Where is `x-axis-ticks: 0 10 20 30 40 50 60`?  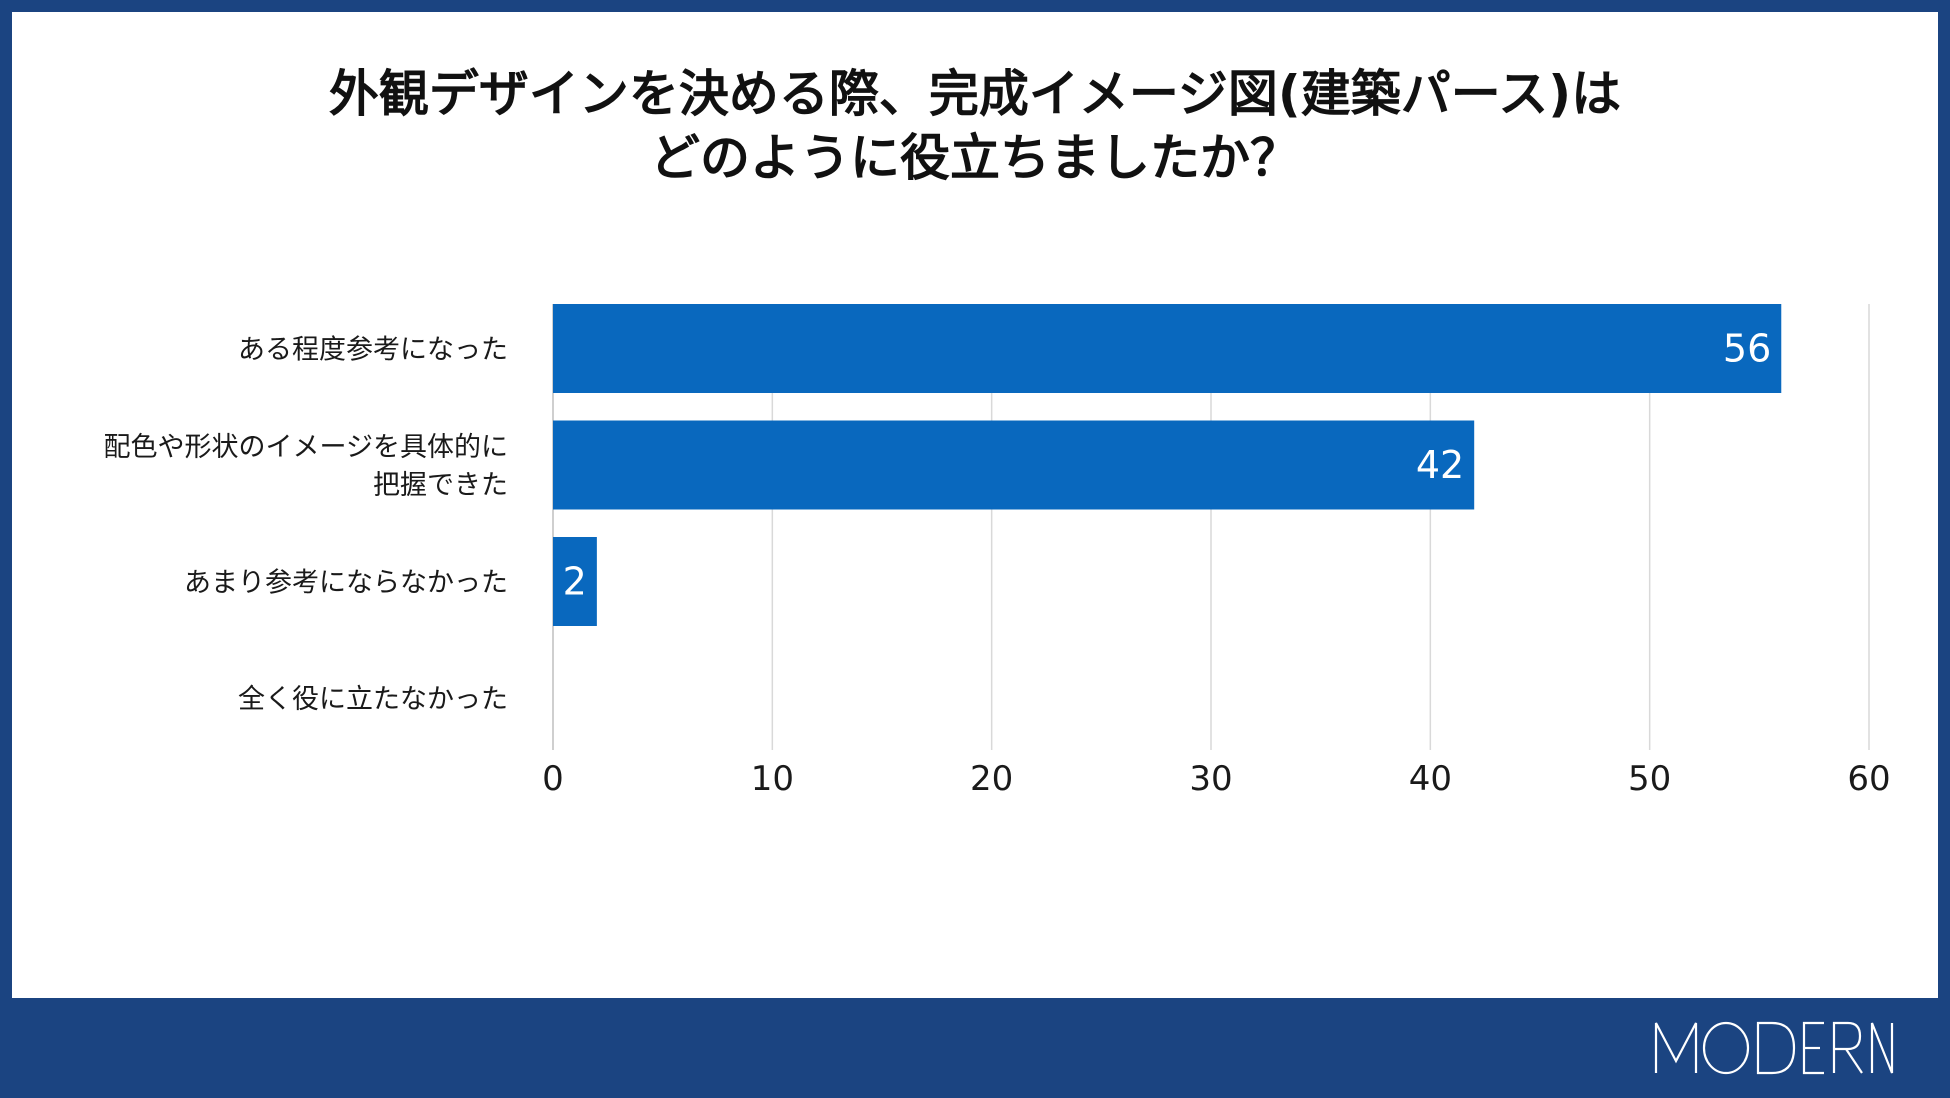
x-axis-ticks: 0 10 20 30 40 50 60 is located at coordinates (1216, 779).